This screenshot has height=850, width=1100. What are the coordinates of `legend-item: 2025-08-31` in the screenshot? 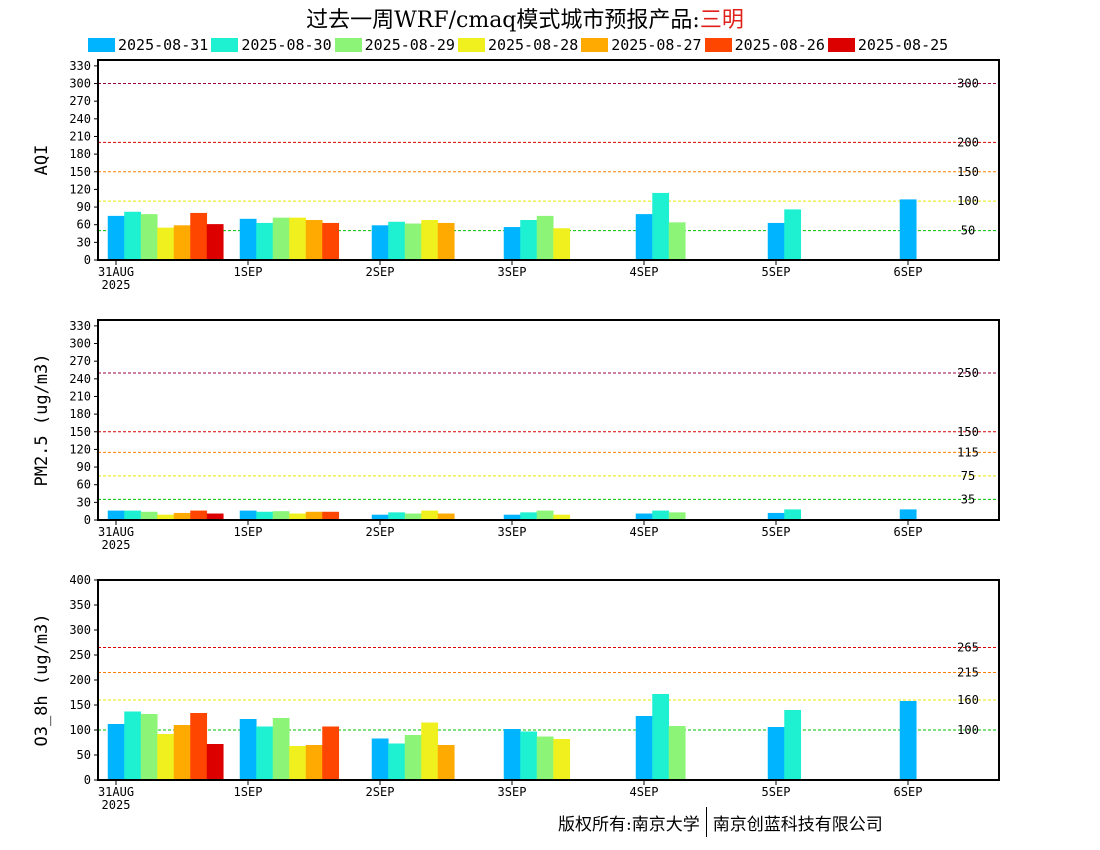 It's located at (148, 45).